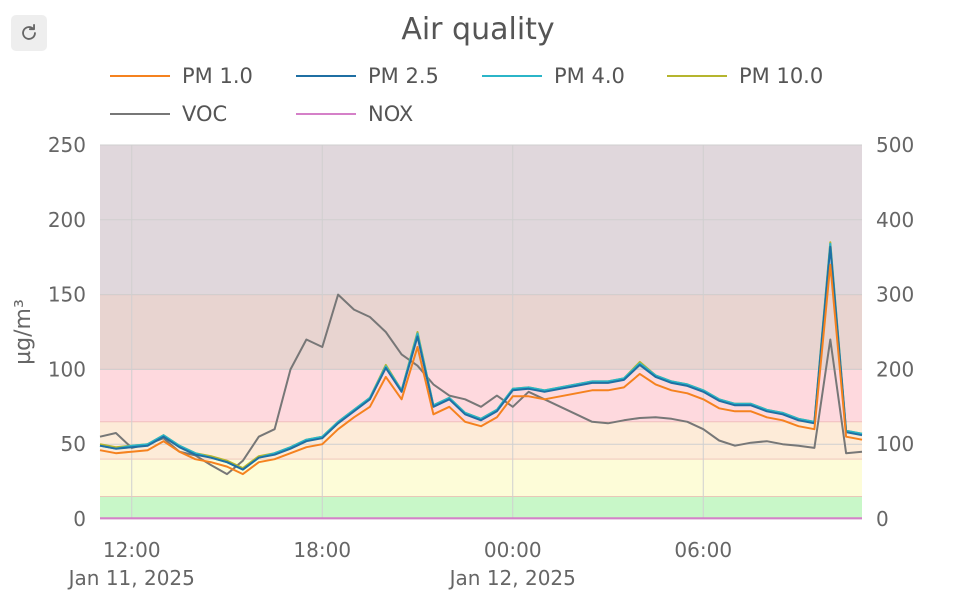 This screenshot has width=956, height=598. I want to click on legend-item-pm10: PM 10.0, so click(745, 76).